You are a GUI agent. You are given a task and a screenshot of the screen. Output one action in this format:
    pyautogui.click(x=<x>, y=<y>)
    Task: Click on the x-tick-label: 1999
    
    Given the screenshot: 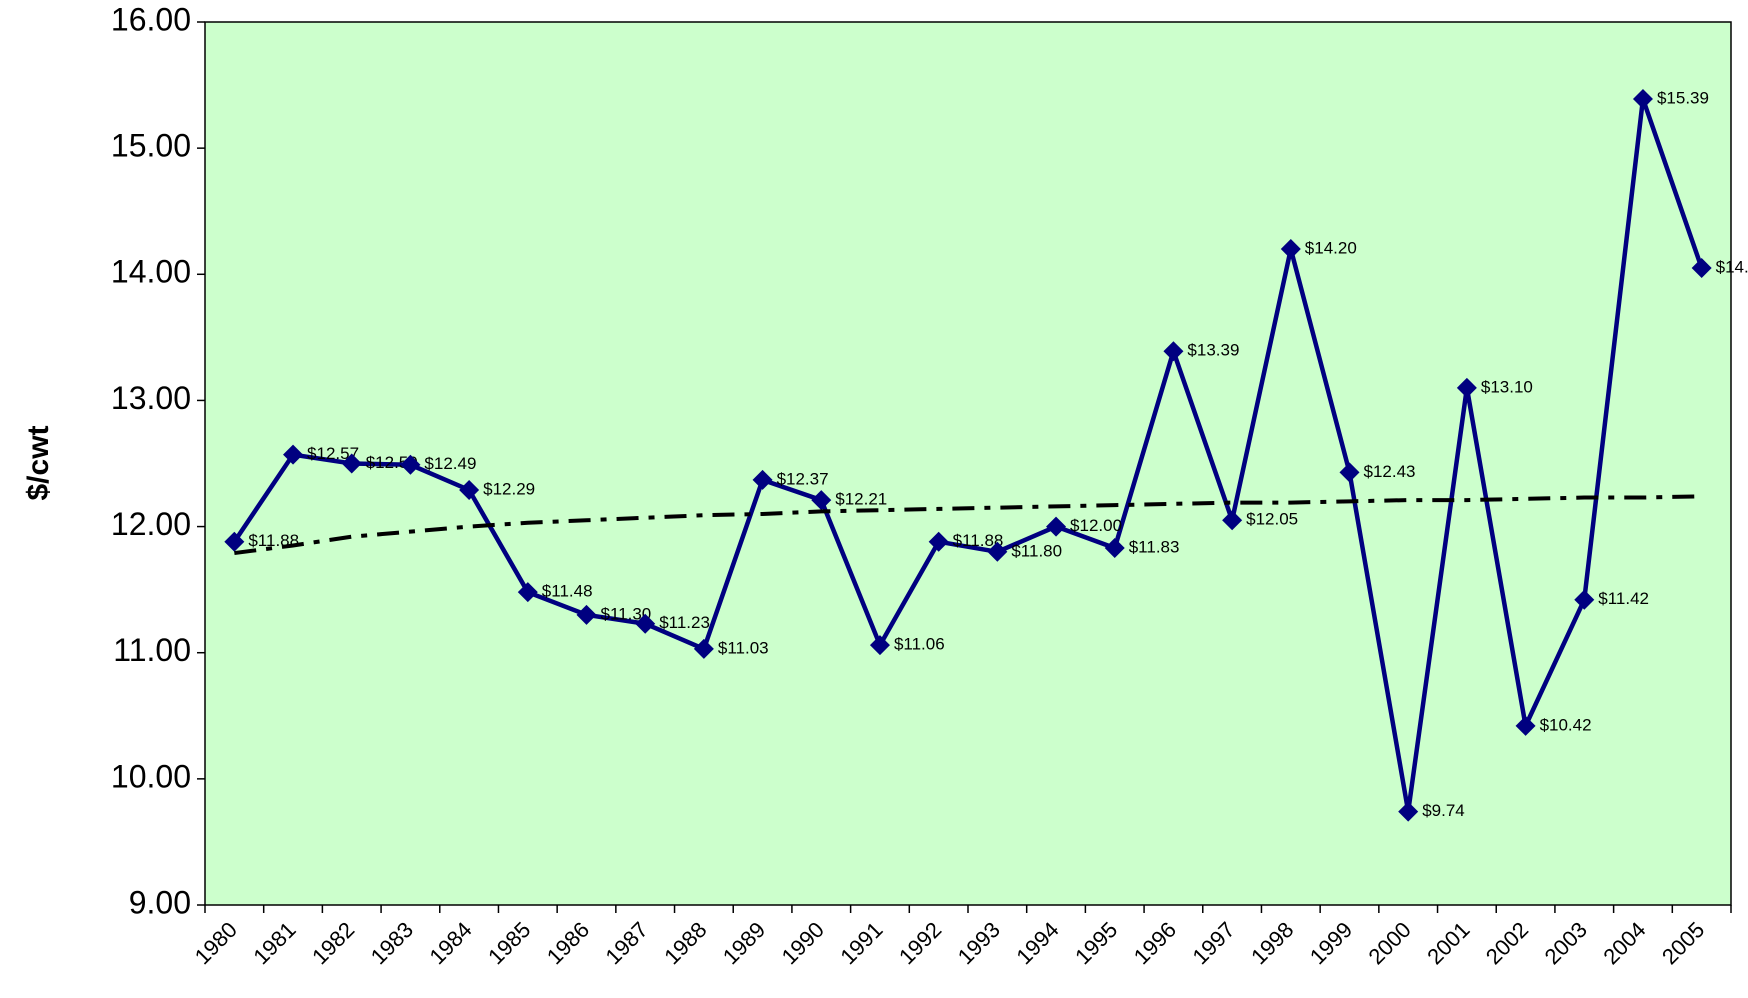 What is the action you would take?
    pyautogui.click(x=1331, y=943)
    